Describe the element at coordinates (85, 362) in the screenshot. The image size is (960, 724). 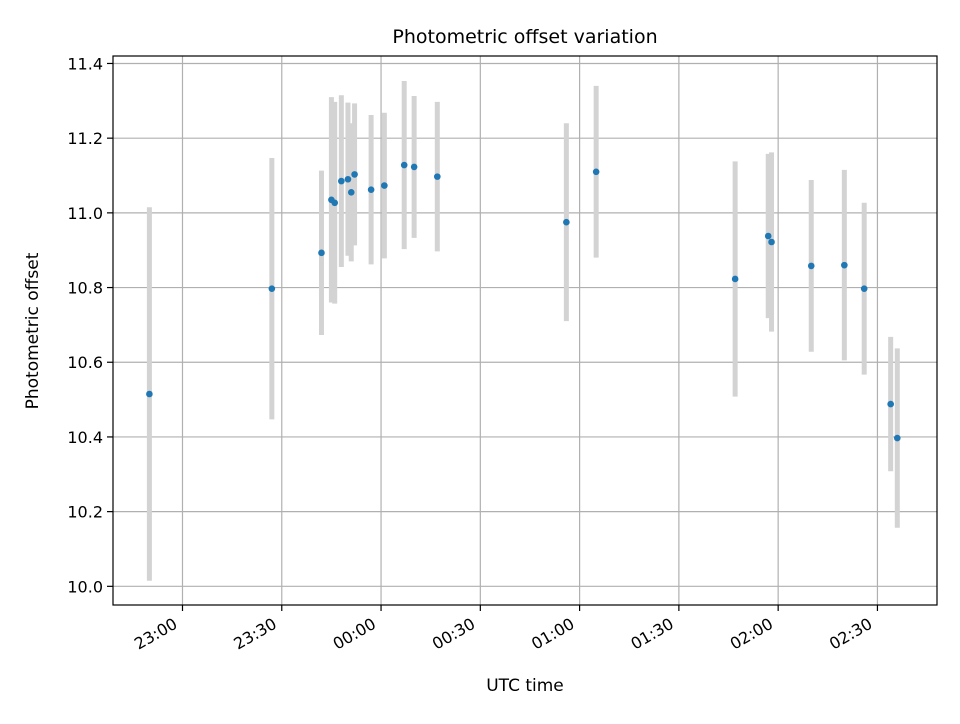
I see `y-tick-label: 10.6` at that location.